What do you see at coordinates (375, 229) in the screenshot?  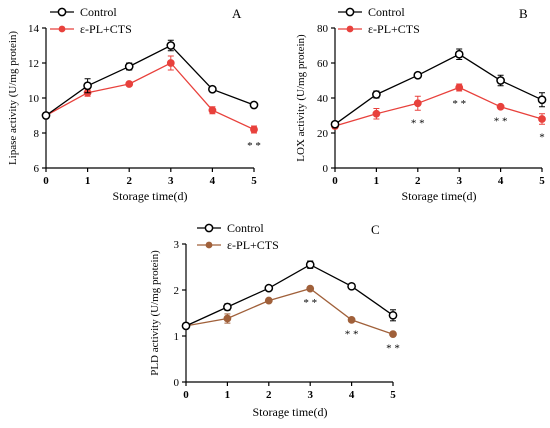 I see `panel-label: C` at bounding box center [375, 229].